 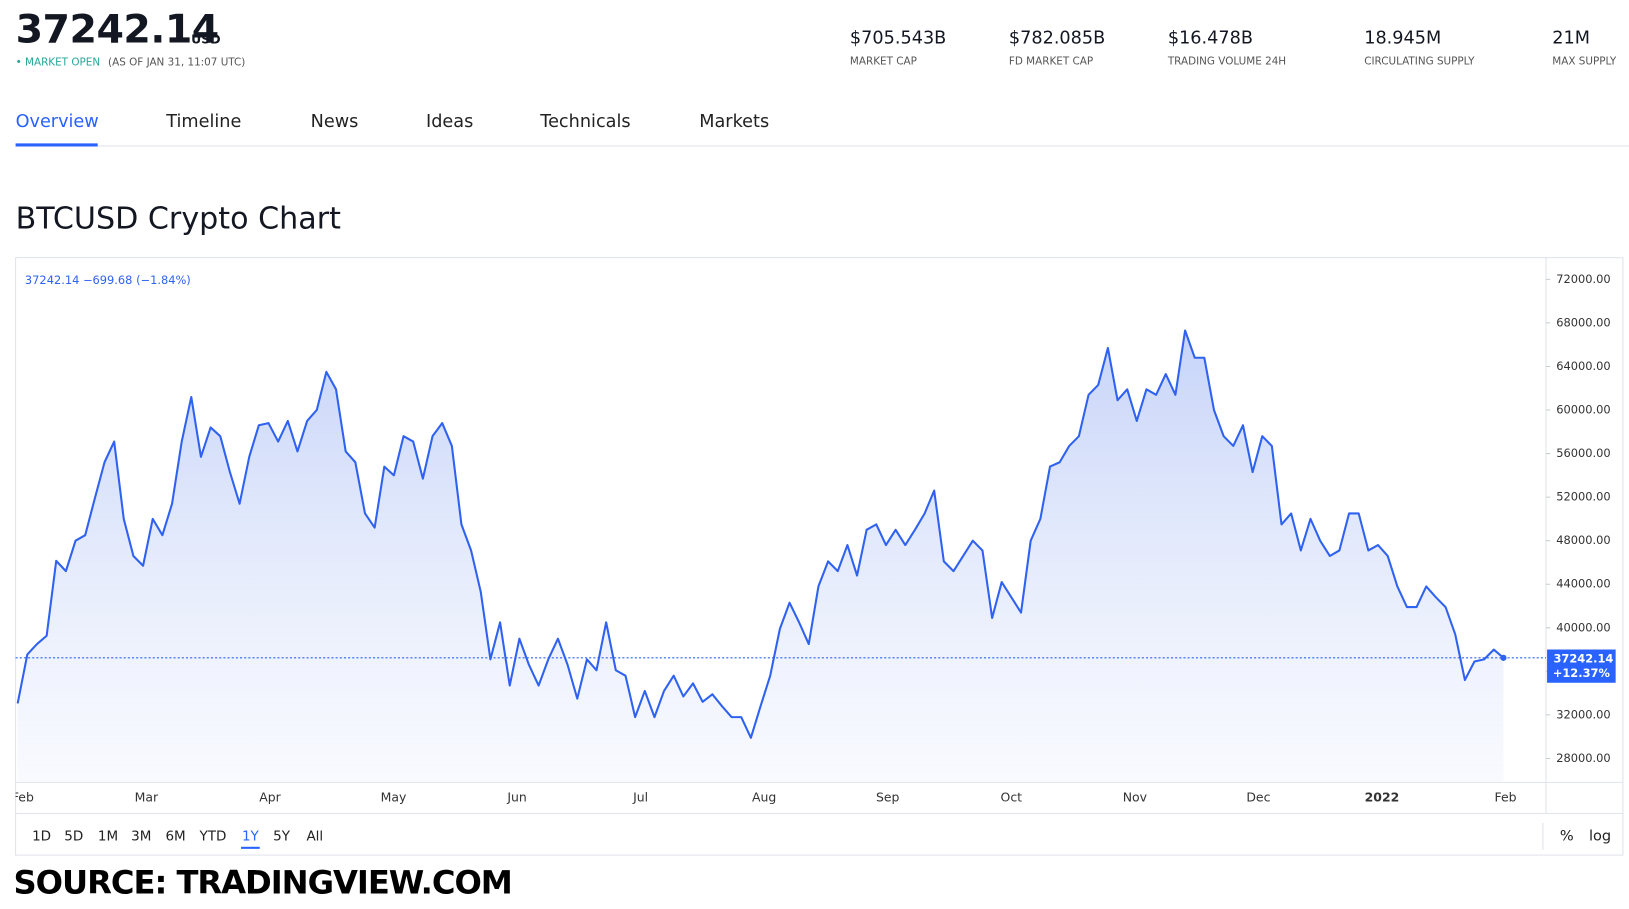 What do you see at coordinates (734, 121) in the screenshot?
I see `tab: Markets` at bounding box center [734, 121].